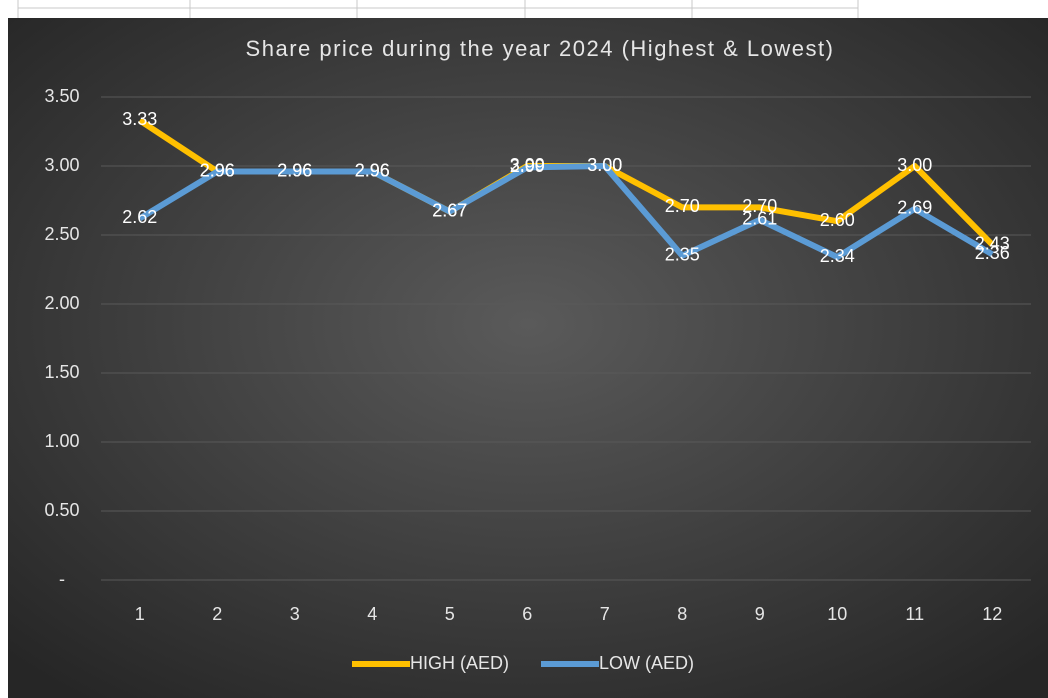 The height and width of the screenshot is (698, 1048). I want to click on legend-label: LOW (AED), so click(646, 663).